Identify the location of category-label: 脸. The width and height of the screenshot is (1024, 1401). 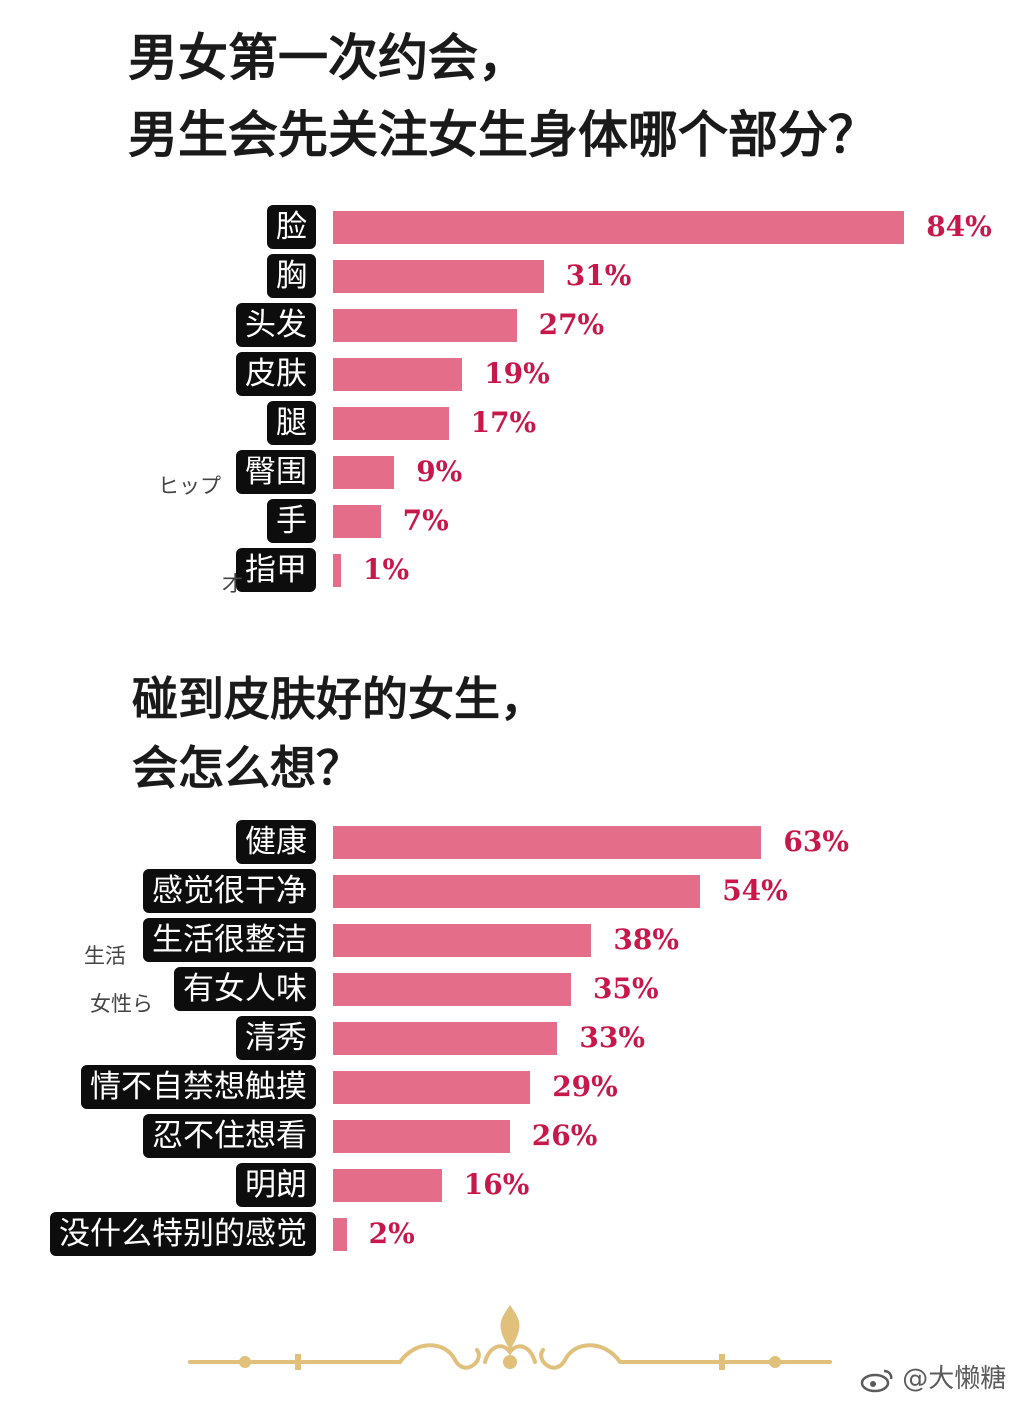
(291, 227).